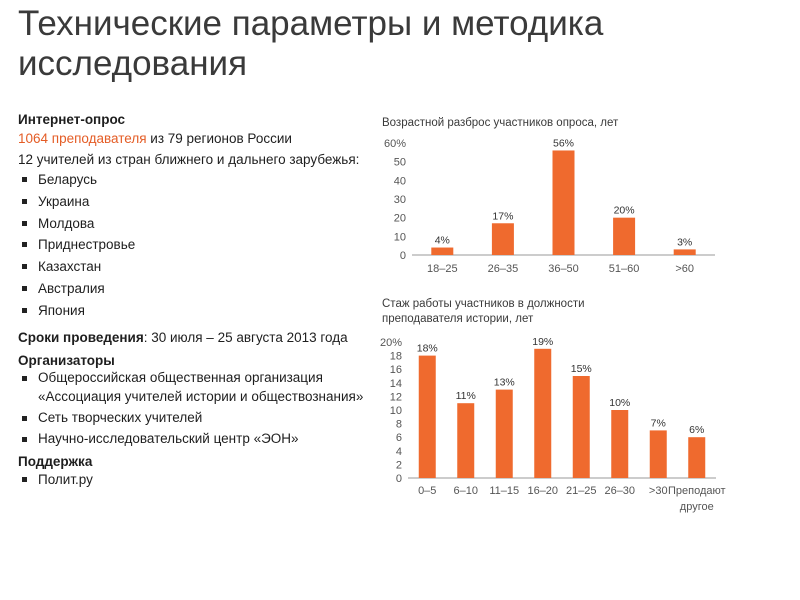 The image size is (800, 600). Describe the element at coordinates (696, 430) in the screenshot. I see `data-label: 6%` at that location.